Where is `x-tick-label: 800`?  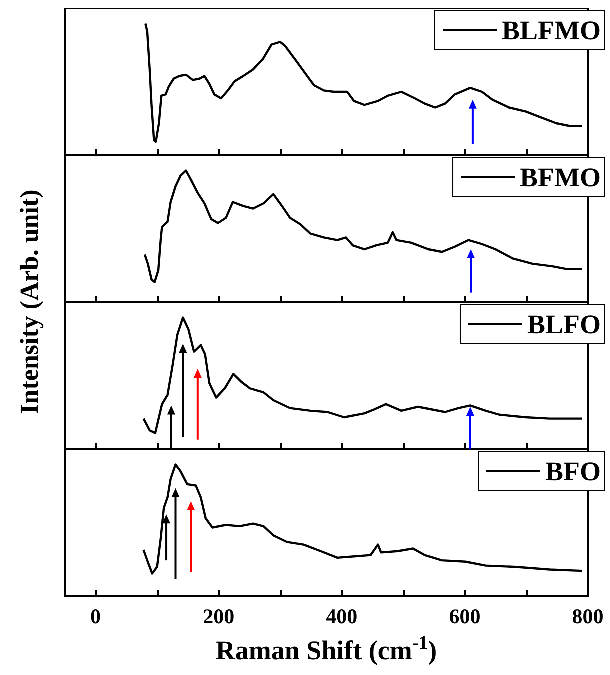 x-tick-label: 800 is located at coordinates (588, 616).